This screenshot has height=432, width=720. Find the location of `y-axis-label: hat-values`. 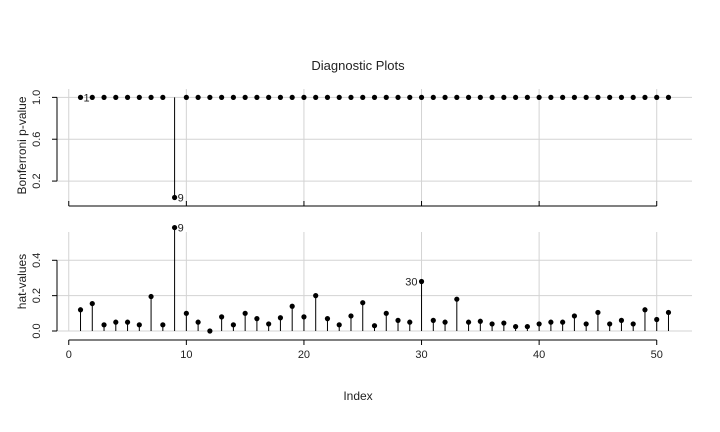

y-axis-label: hat-values is located at coordinates (22, 281).